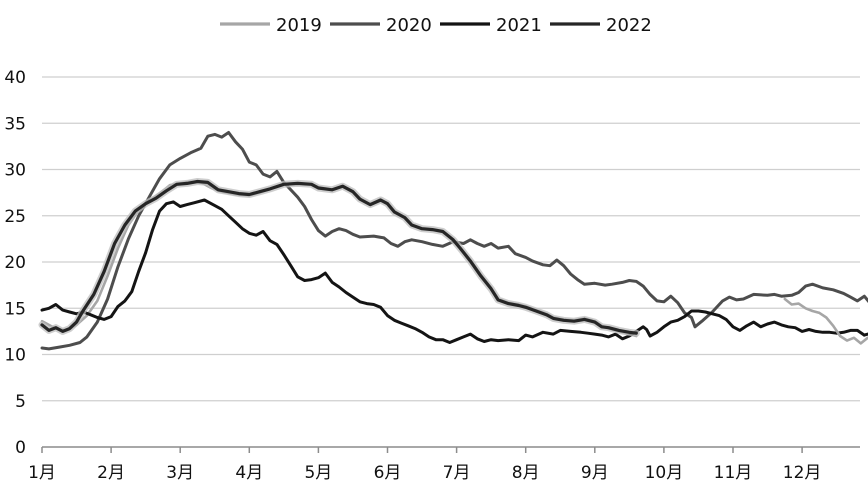  What do you see at coordinates (20, 448) in the screenshot?
I see `y-tick-label: 0` at bounding box center [20, 448].